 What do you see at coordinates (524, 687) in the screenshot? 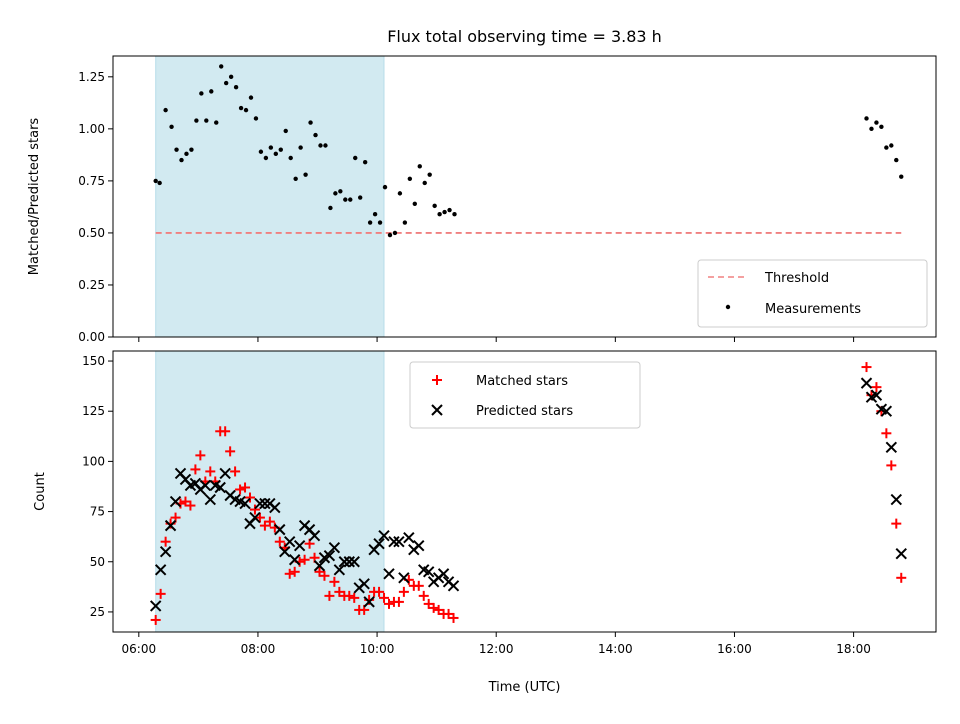
I see `x-axis-label: Time (UTC)` at bounding box center [524, 687].